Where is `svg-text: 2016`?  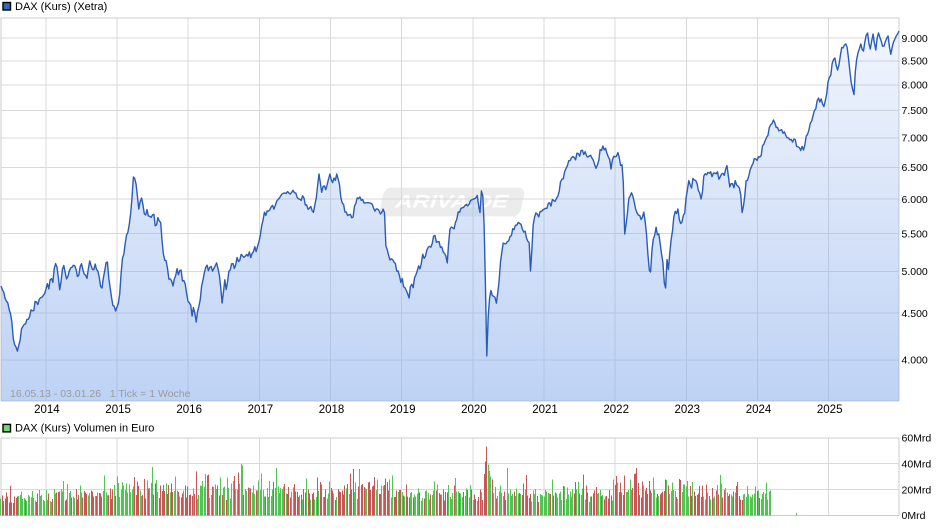 svg-text: 2016 is located at coordinates (189, 410).